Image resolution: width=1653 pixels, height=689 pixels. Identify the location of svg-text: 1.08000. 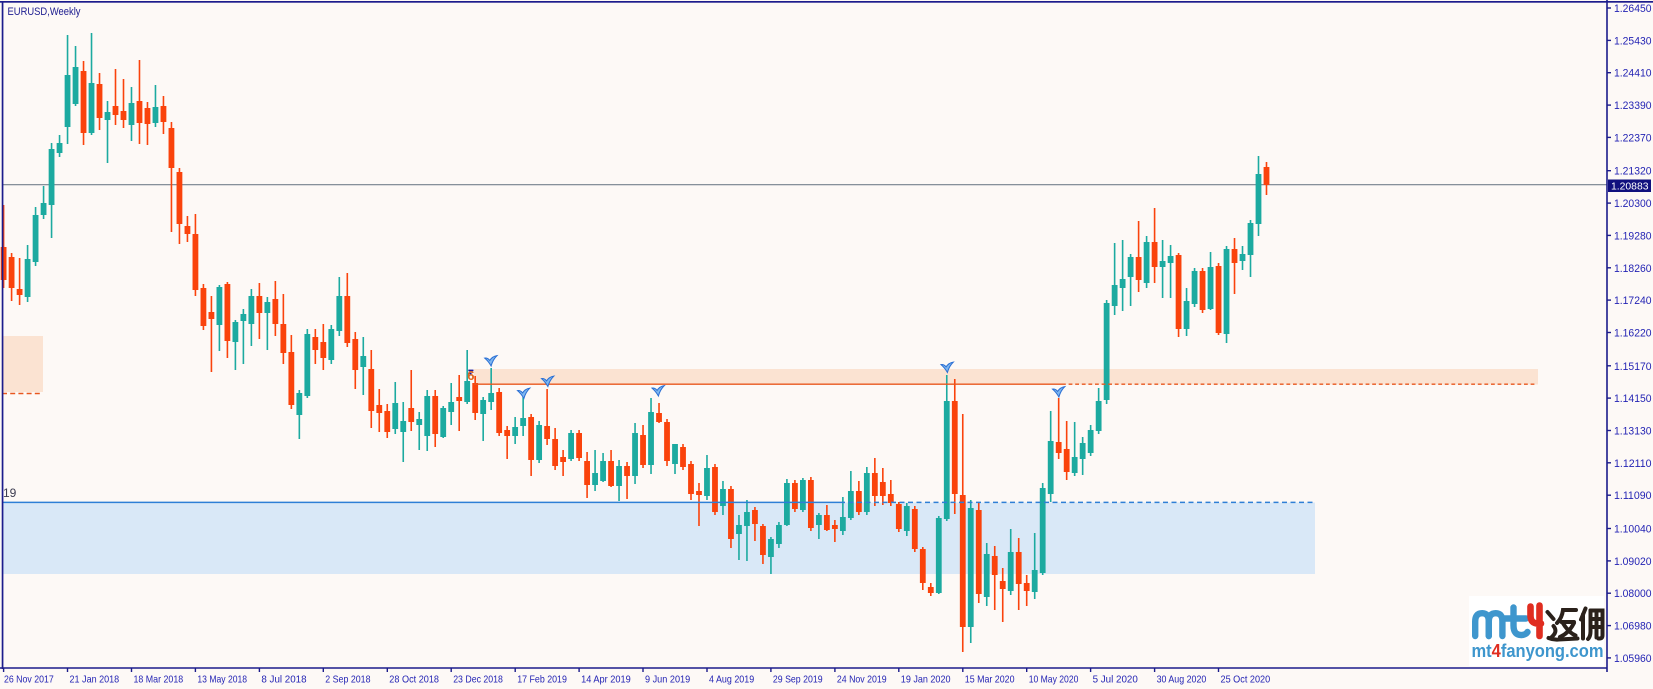
(1633, 594).